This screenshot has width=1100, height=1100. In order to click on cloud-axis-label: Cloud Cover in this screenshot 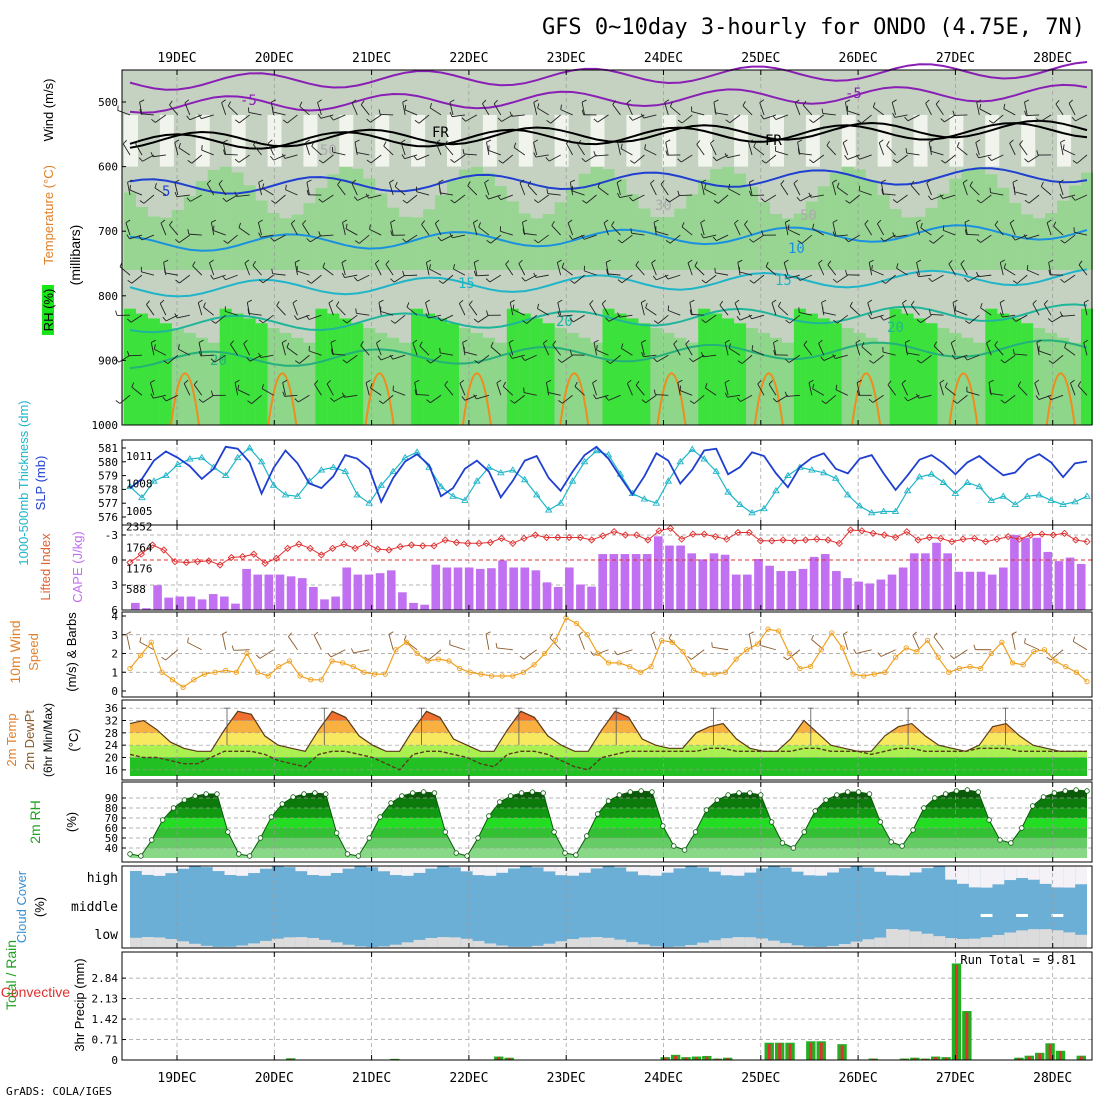, I will do `click(21, 906)`.